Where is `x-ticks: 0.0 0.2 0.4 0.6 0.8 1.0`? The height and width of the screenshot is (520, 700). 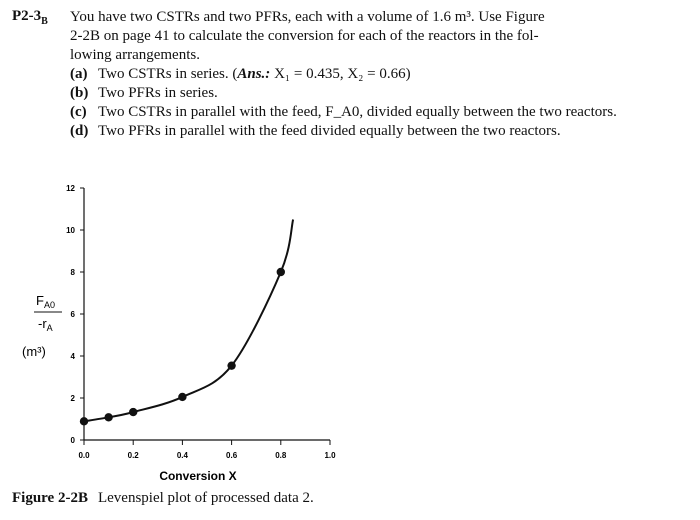
x-ticks: 0.0 0.2 0.4 0.6 0.8 1.0 is located at coordinates (207, 450).